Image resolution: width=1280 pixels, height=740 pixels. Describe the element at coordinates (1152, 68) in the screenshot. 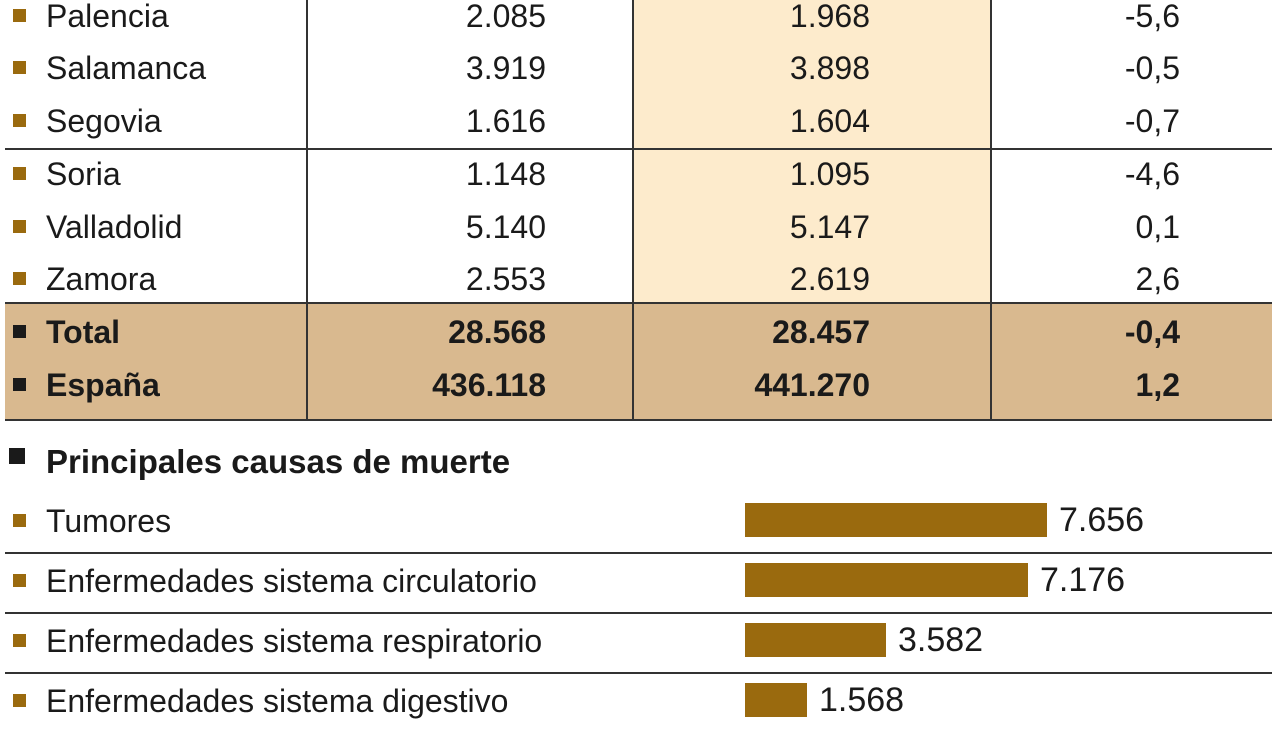

I see `value-col3: -0,5` at that location.